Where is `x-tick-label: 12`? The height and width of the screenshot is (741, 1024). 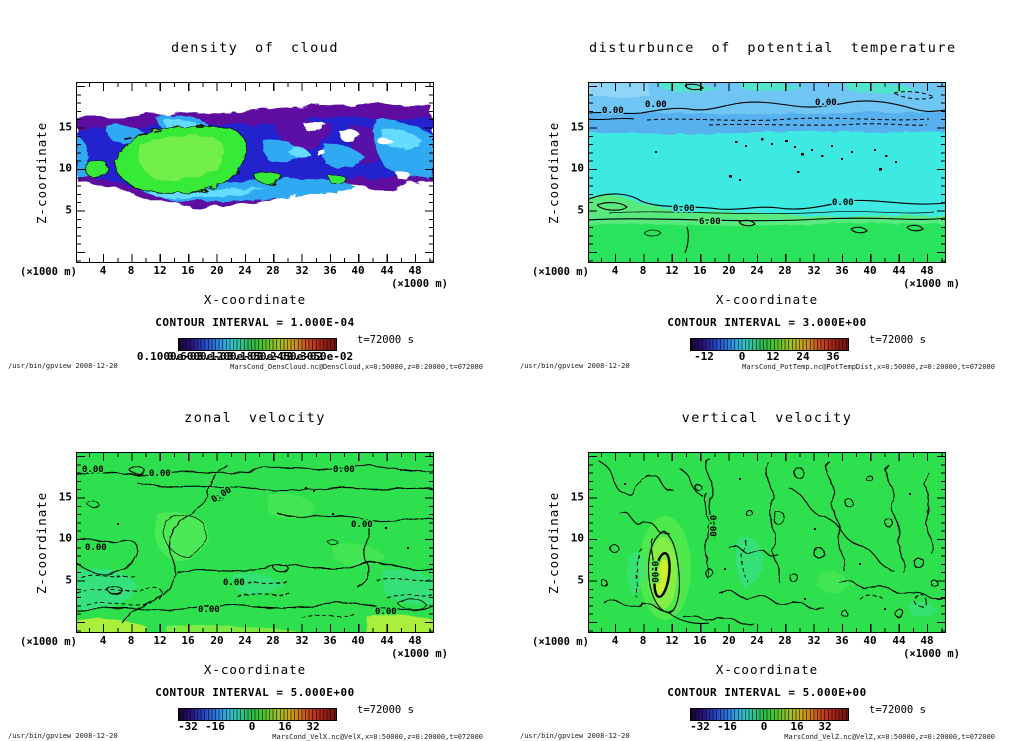
x-tick-label: 12 is located at coordinates (160, 640).